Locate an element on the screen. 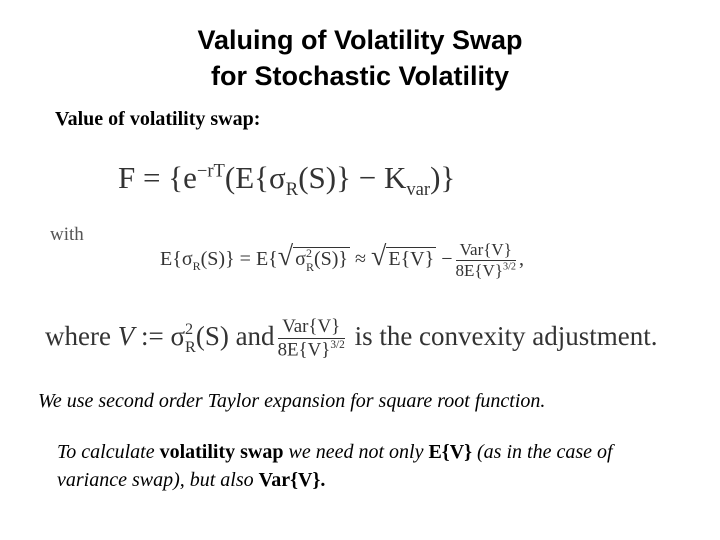 This screenshot has height=540, width=720. math: (S) is located at coordinates (212, 335).